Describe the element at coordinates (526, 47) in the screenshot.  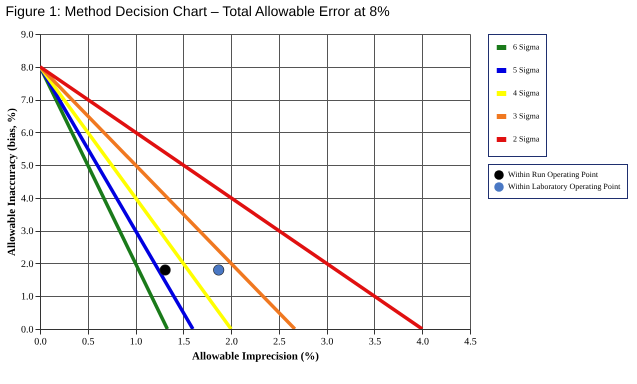
I see `legend-label: 6 Sigma` at that location.